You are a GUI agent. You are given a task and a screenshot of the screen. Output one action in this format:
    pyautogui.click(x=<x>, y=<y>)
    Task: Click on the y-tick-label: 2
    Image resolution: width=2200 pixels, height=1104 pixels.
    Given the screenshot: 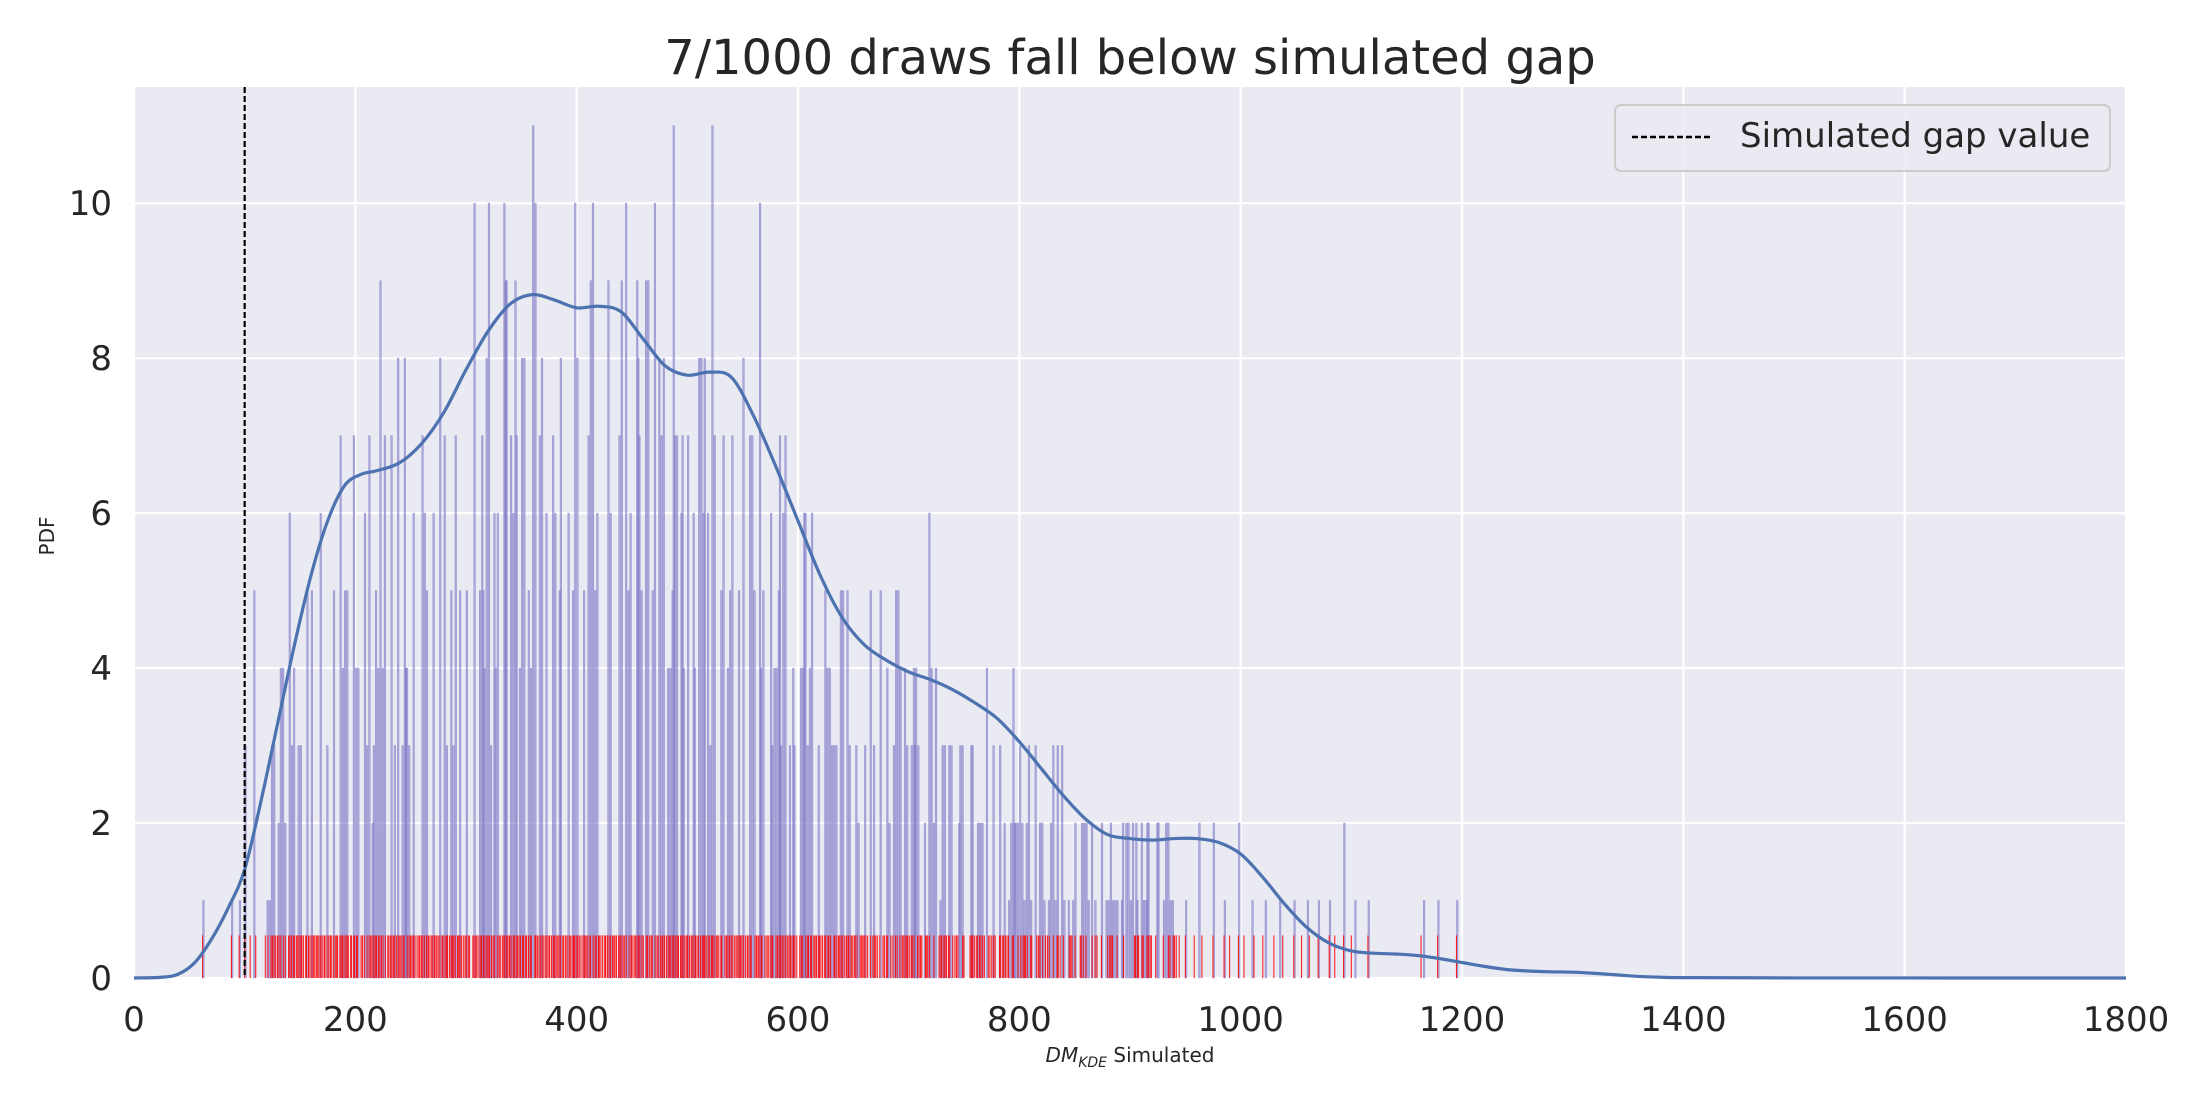 What is the action you would take?
    pyautogui.click(x=101, y=824)
    